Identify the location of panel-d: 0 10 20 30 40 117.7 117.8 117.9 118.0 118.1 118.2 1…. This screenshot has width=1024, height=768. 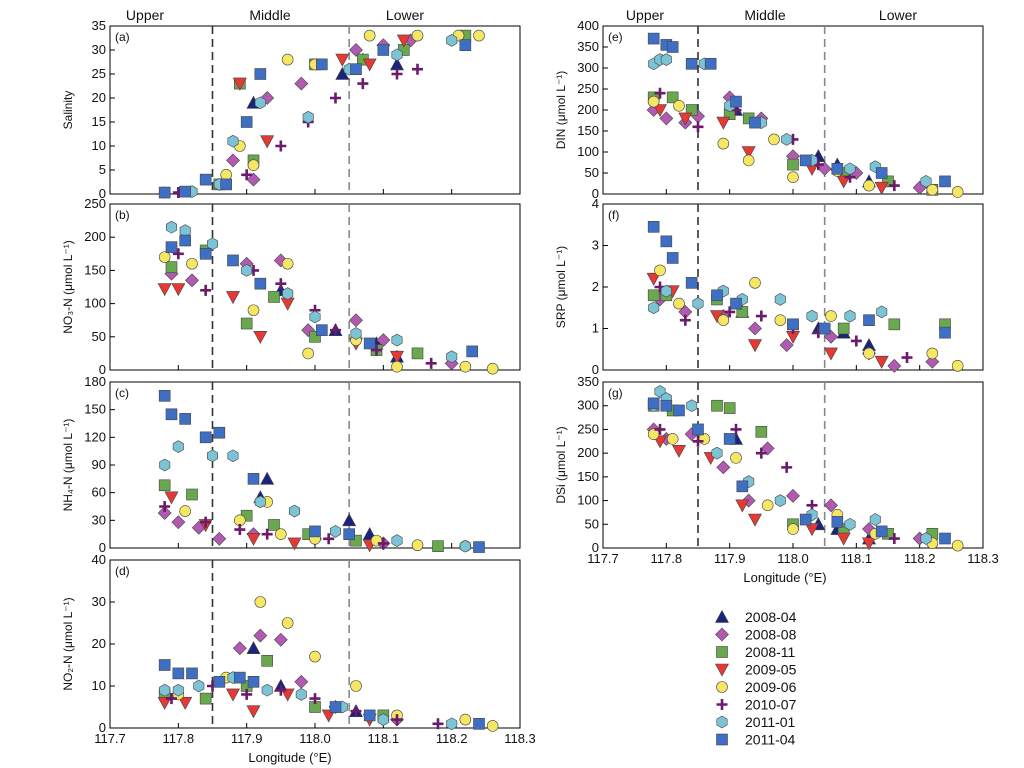
(298, 649).